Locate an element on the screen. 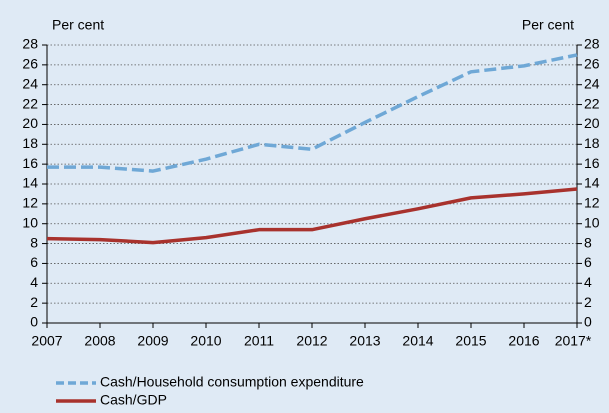  y-tick-label: 20 is located at coordinates (30, 123).